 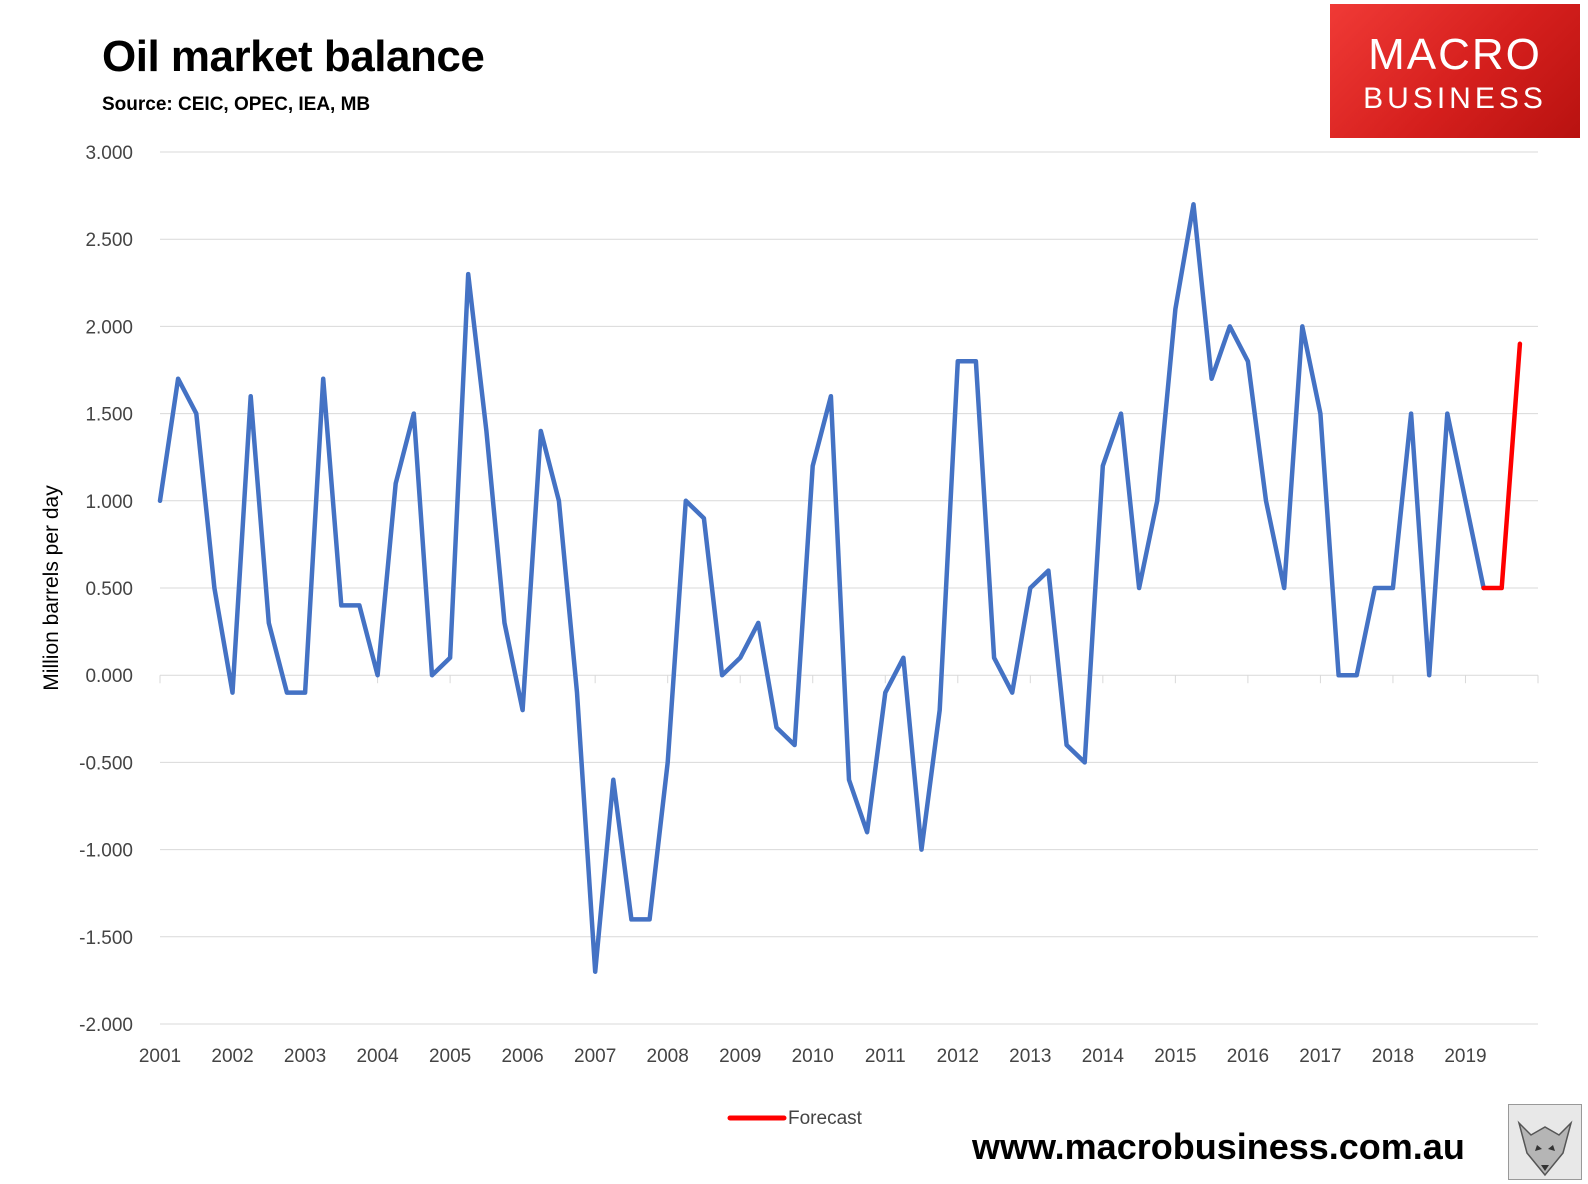 What do you see at coordinates (958, 1056) in the screenshot?
I see `x-tick-label: 2012` at bounding box center [958, 1056].